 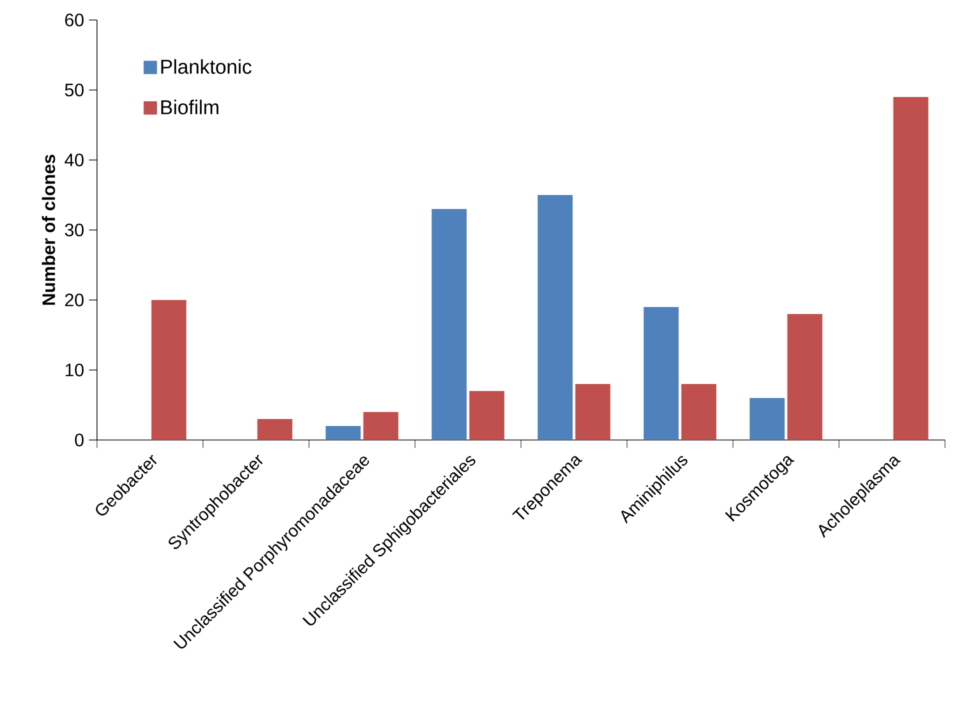 What do you see at coordinates (74, 230) in the screenshot?
I see `y-tick-label: 30` at bounding box center [74, 230].